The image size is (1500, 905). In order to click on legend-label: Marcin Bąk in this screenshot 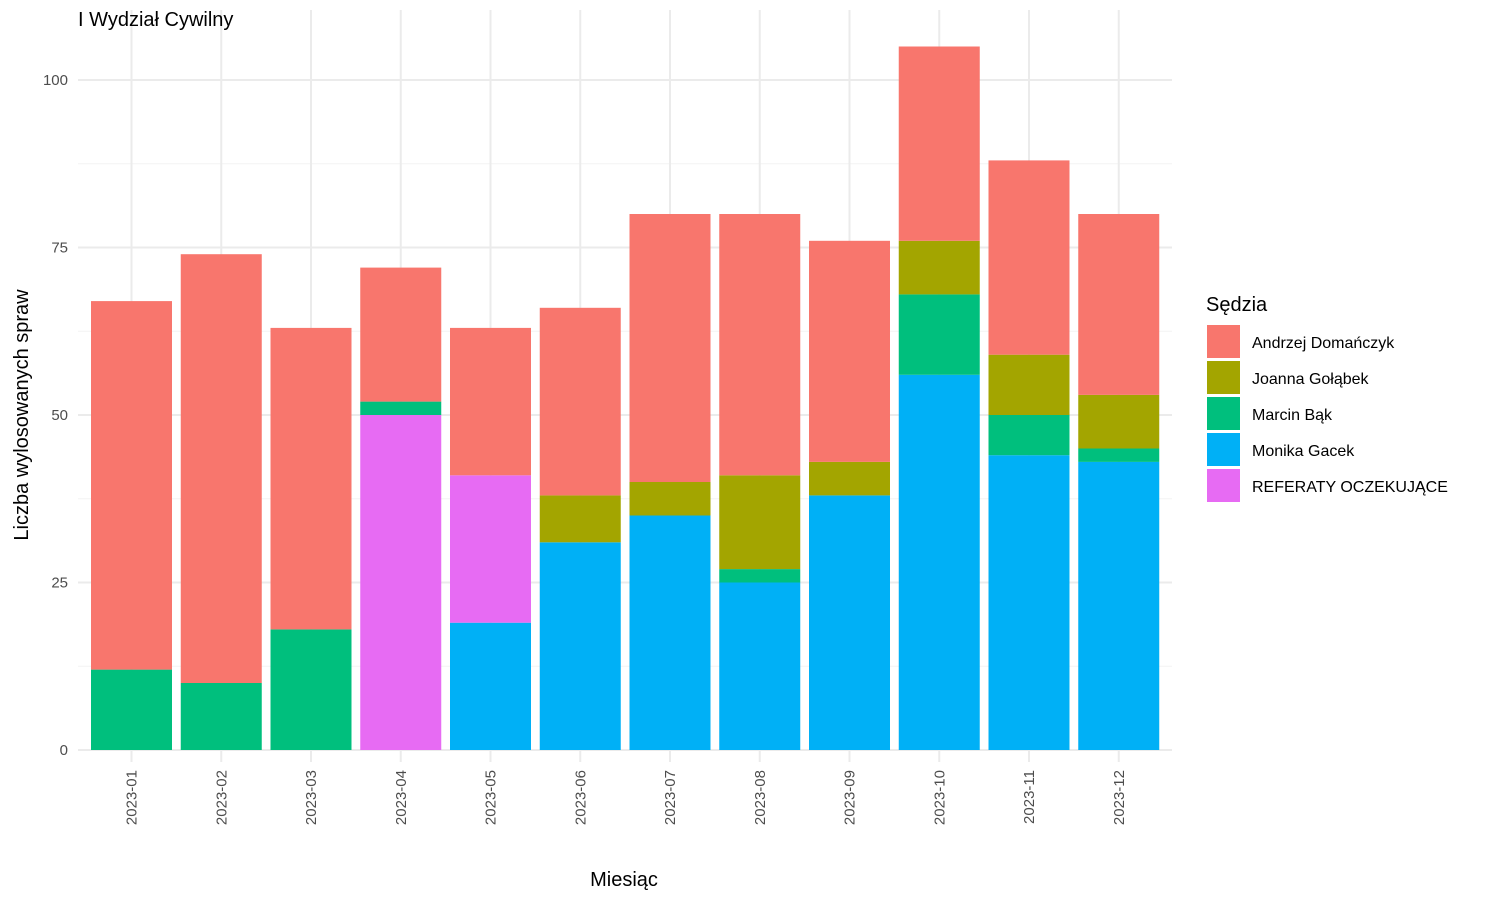, I will do `click(1292, 415)`.